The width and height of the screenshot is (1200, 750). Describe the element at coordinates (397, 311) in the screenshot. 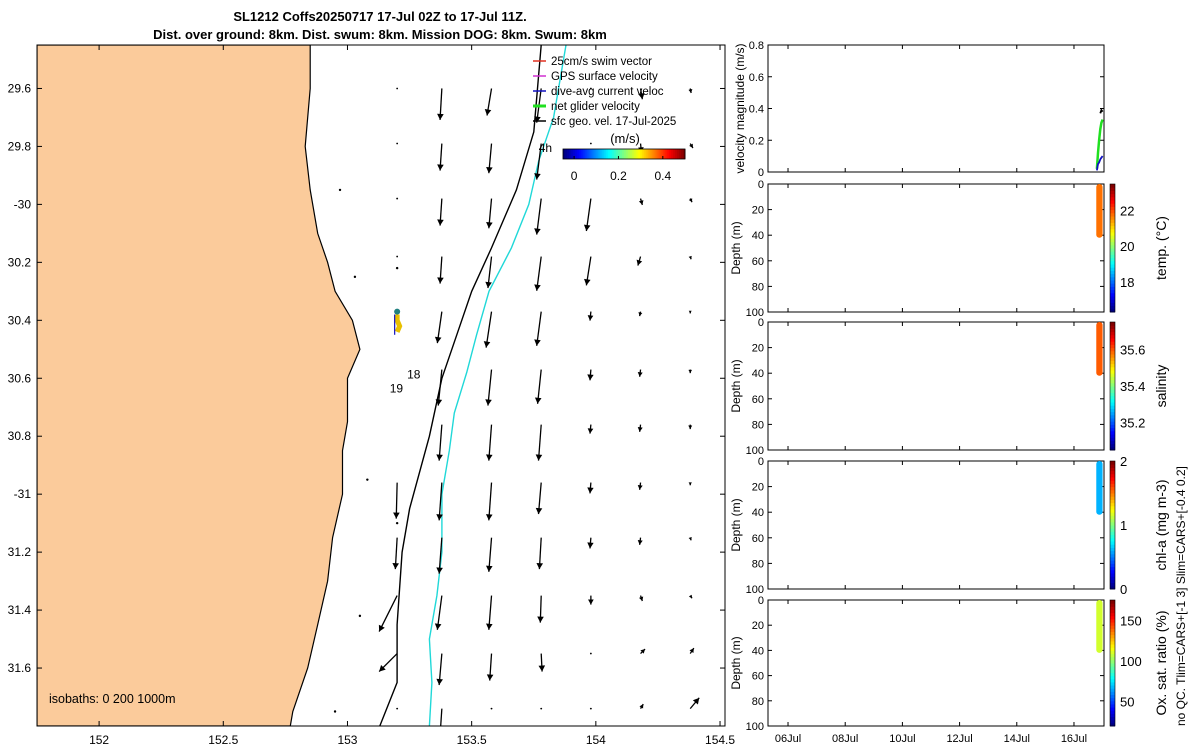

I see `glider-position-marker` at that location.